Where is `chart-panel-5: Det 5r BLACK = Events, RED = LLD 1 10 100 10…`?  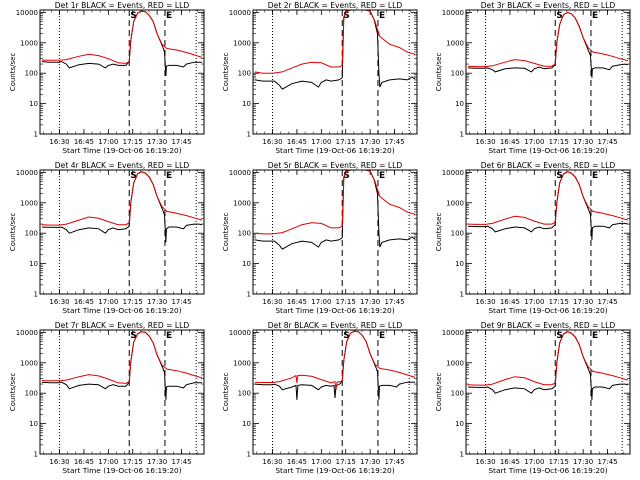
chart-panel-5: Det 5r BLACK = Events, RED = LLD 1 10 100 10… is located at coordinates (320, 238).